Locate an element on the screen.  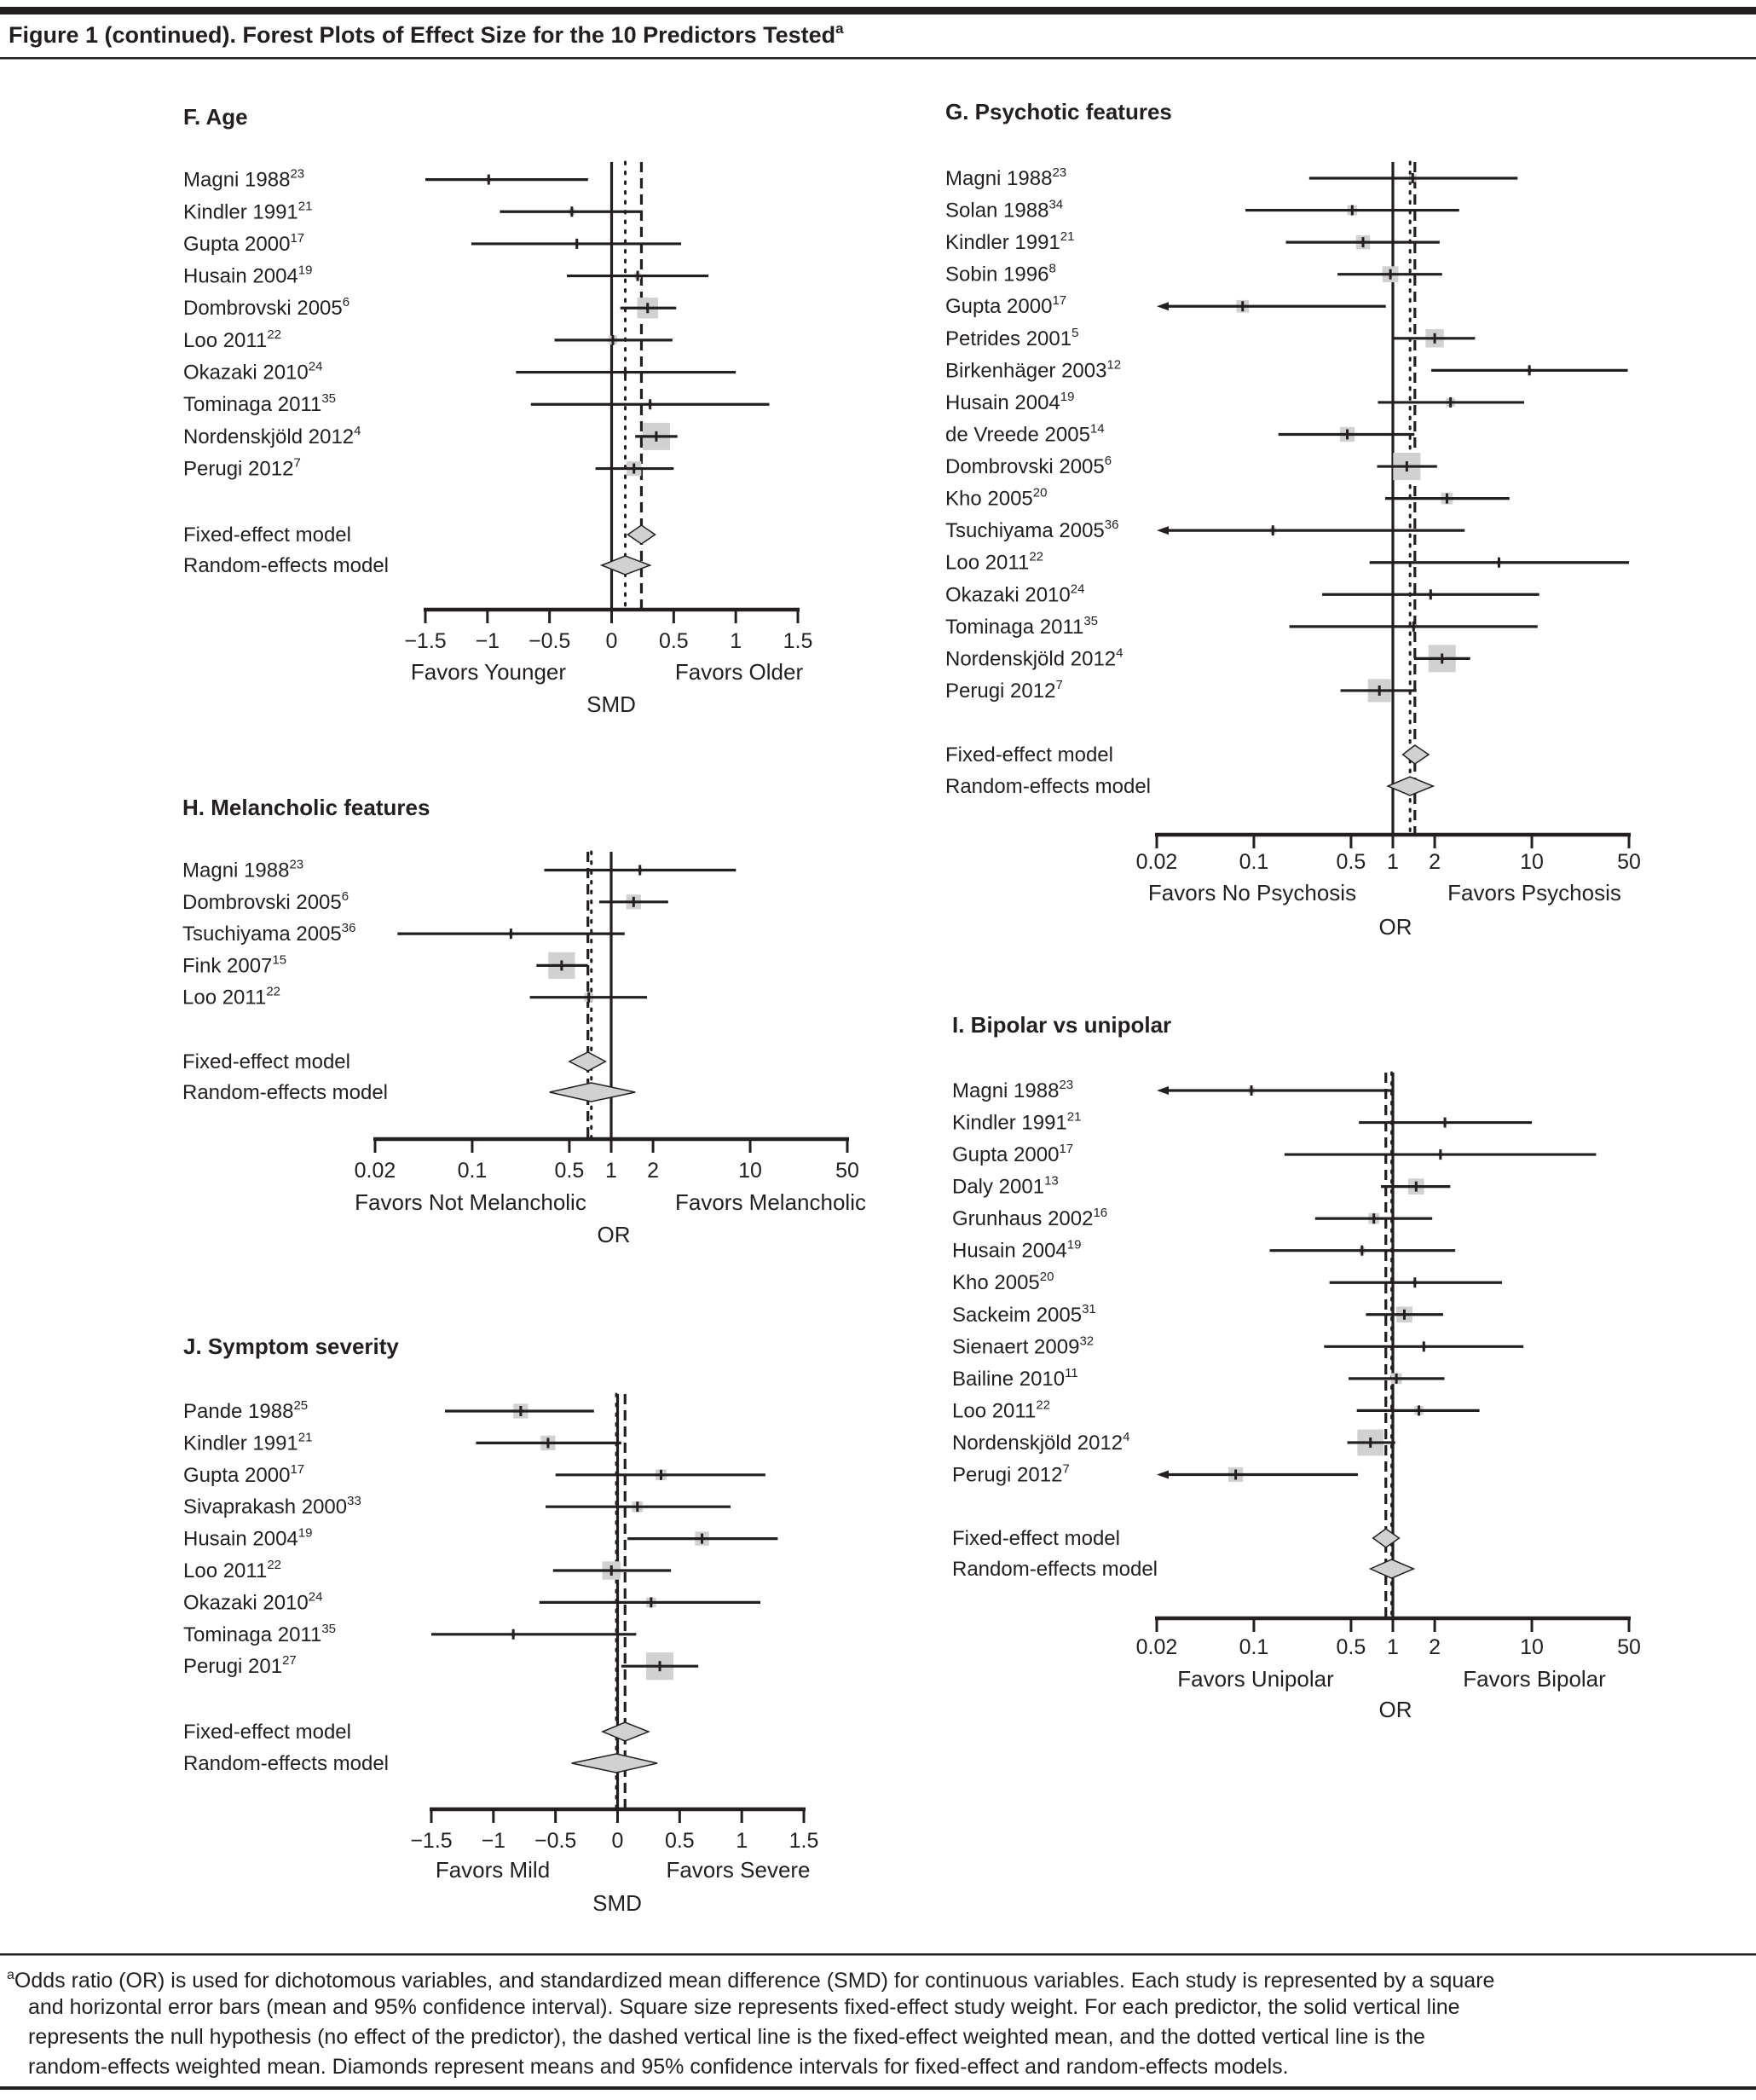
study-label: Sobin 19968 is located at coordinates (1000, 274).